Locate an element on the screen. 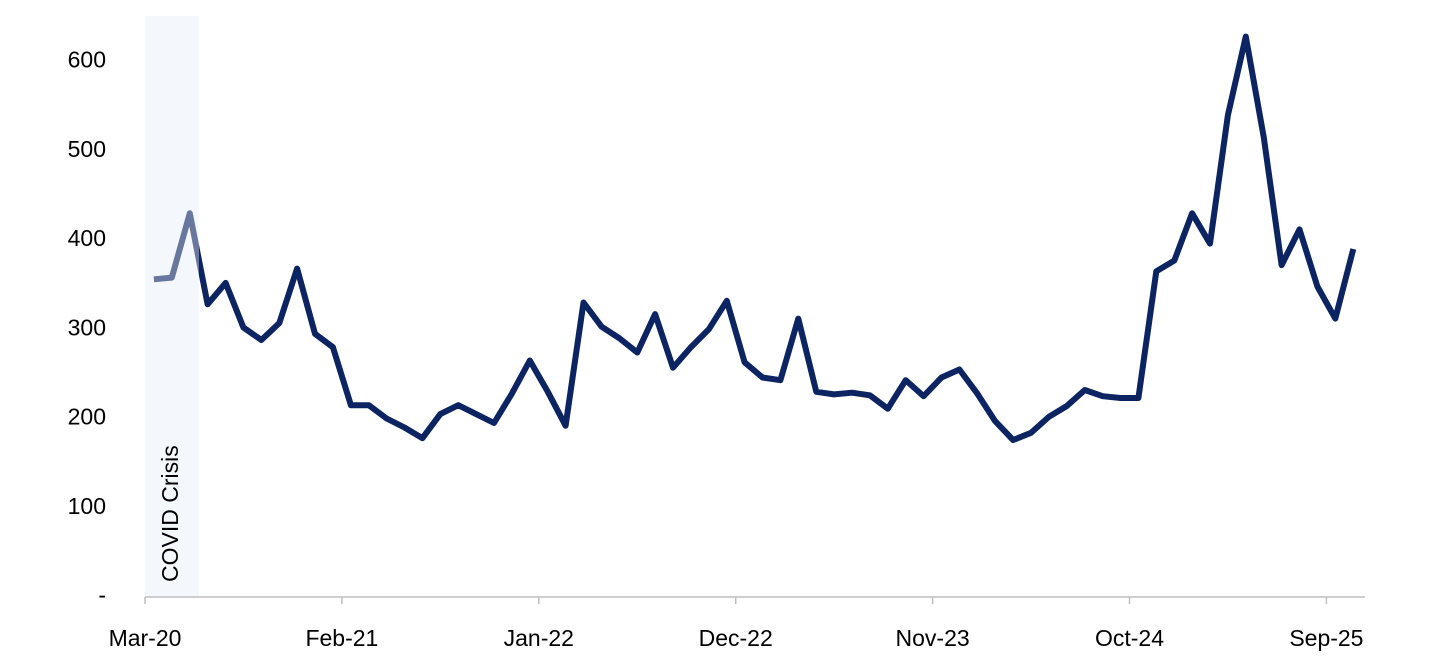 The height and width of the screenshot is (670, 1440). x-tick-label: Jan-22 is located at coordinates (539, 638).